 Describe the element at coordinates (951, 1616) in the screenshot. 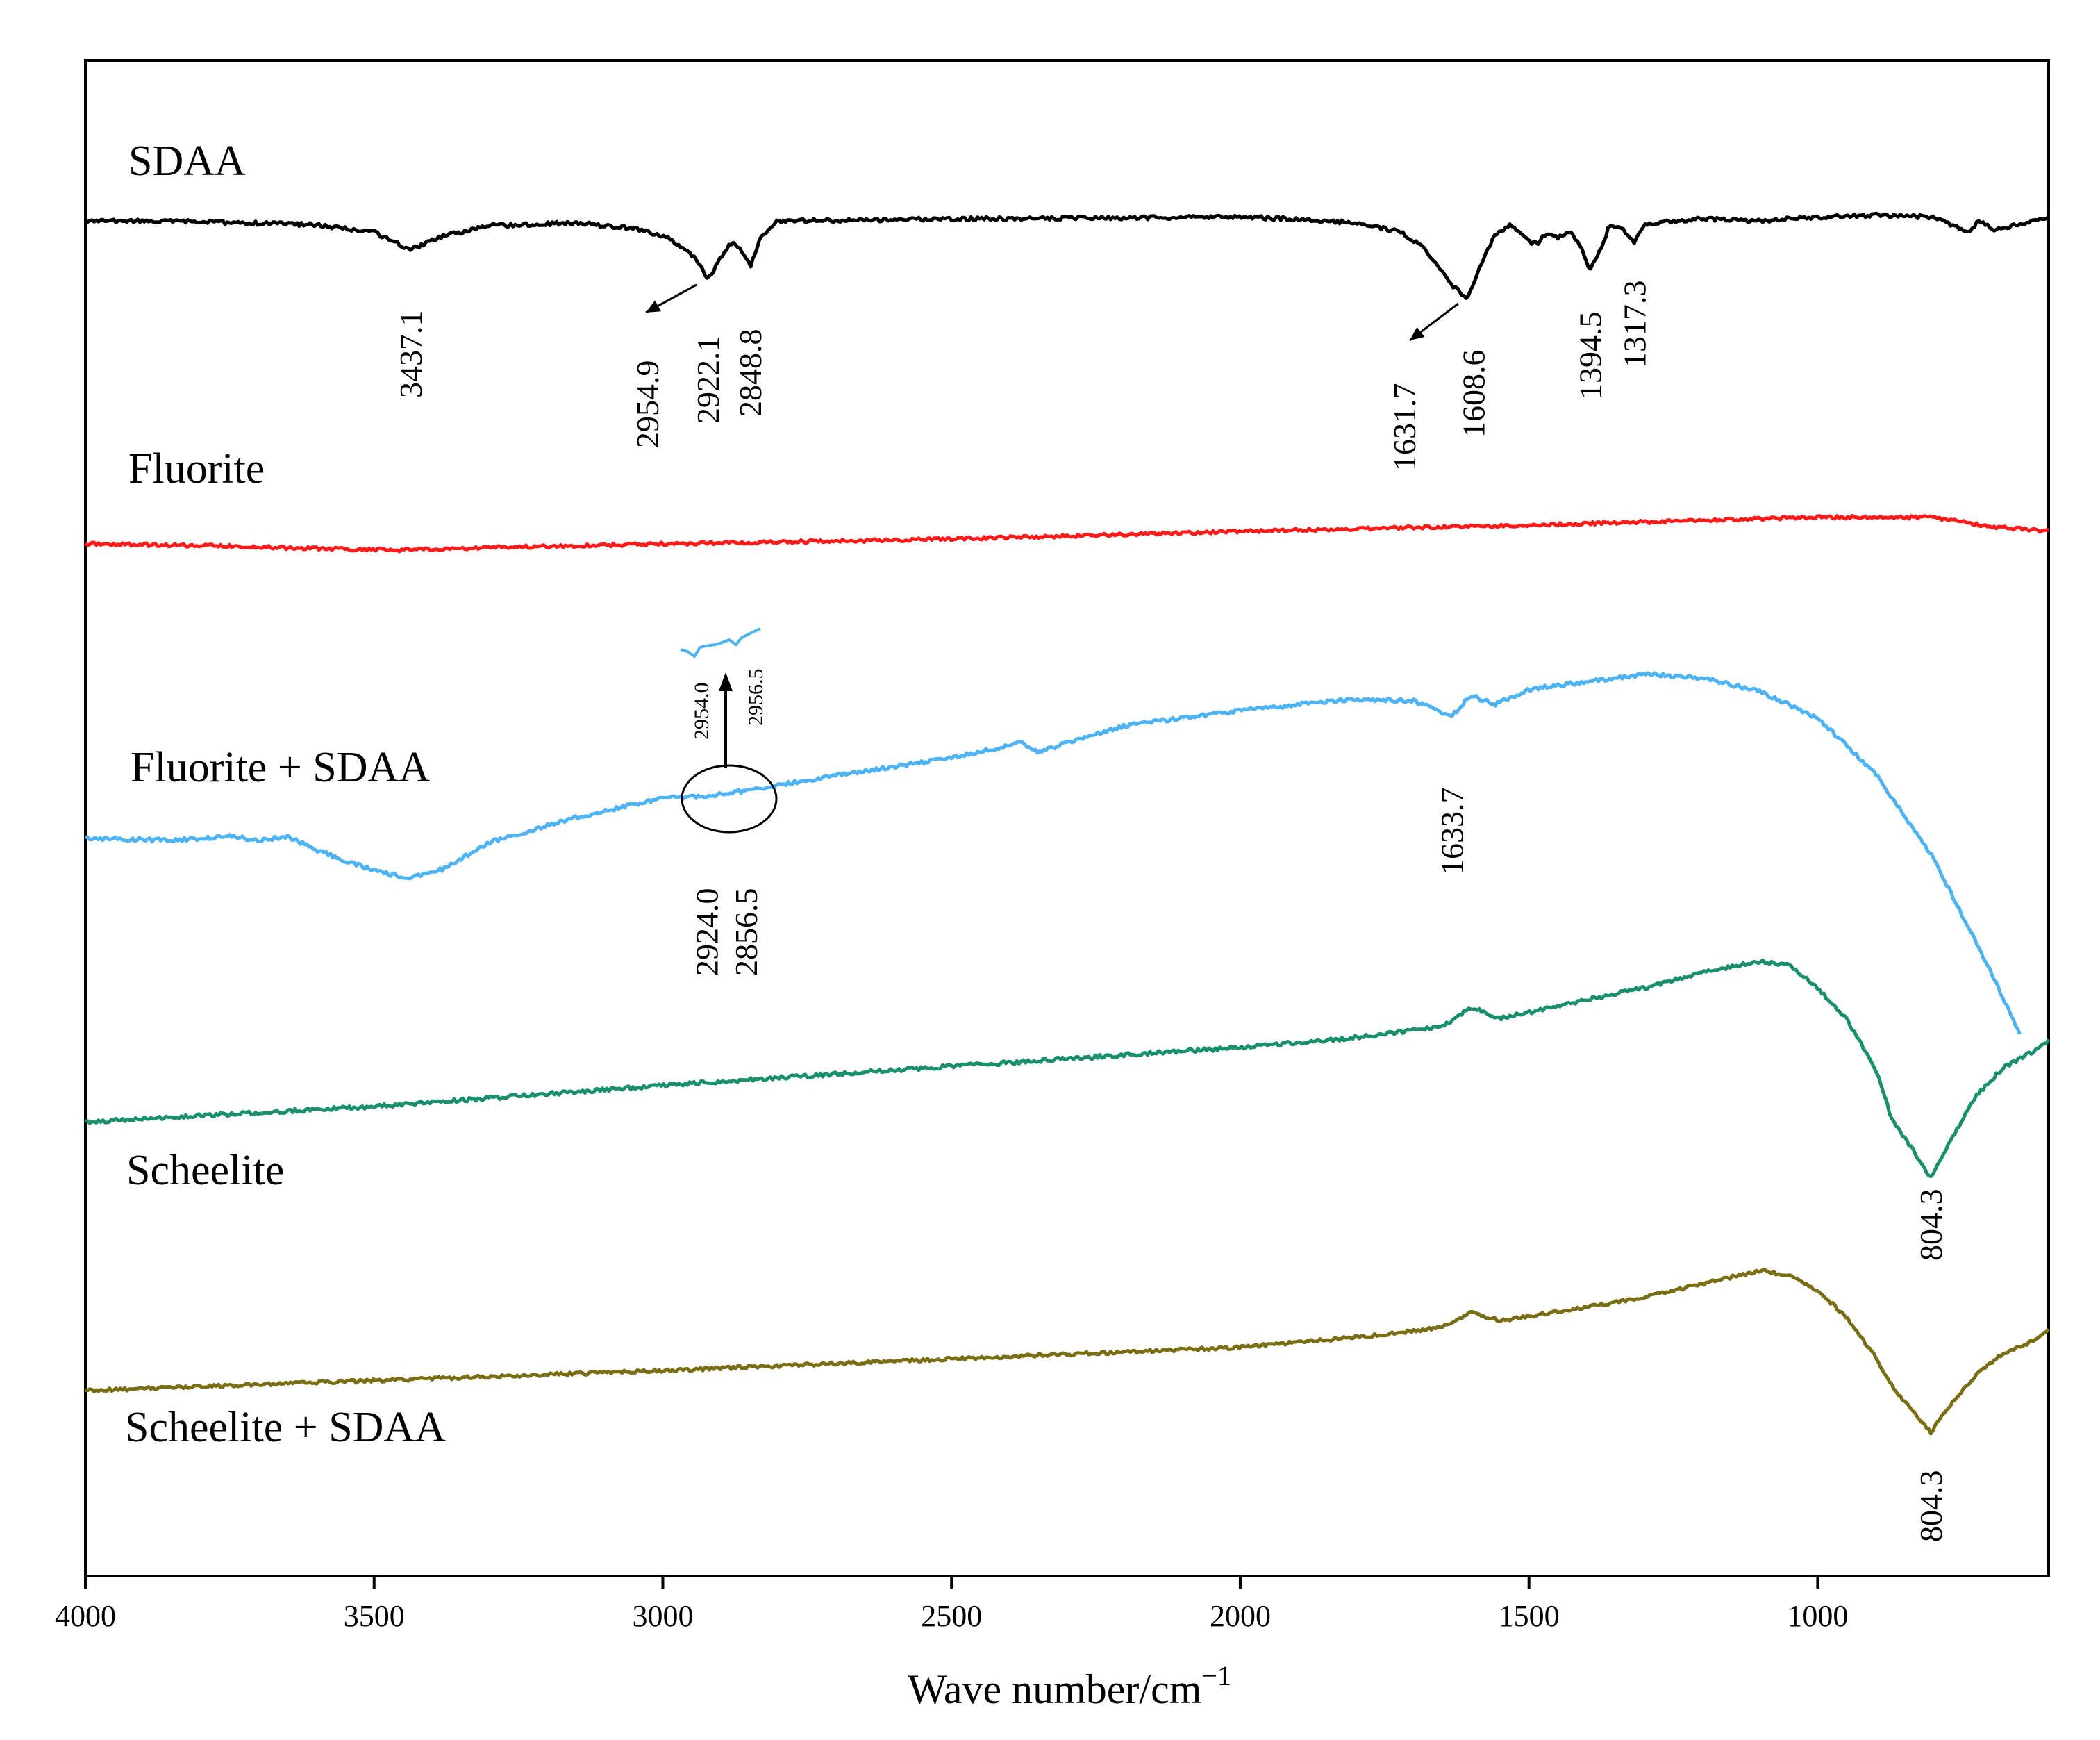

I see `x-tick-label-2500: 2500` at that location.